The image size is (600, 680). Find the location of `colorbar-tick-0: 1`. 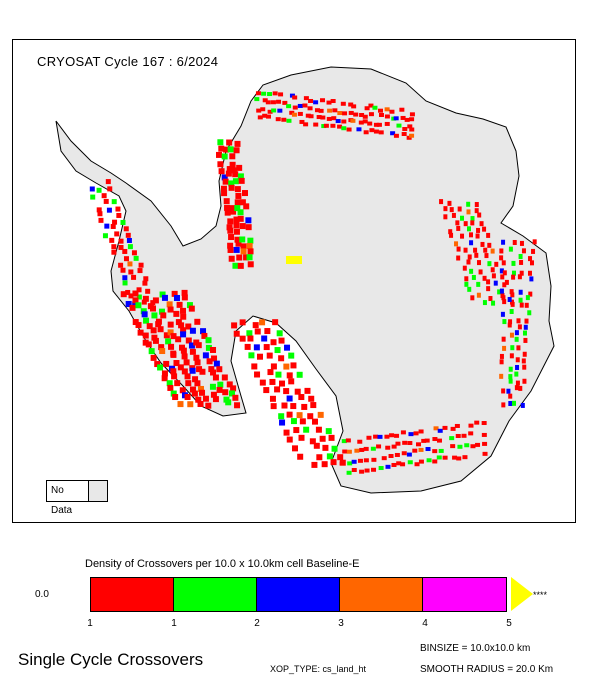

colorbar-tick-0: 1 is located at coordinates (90, 623).